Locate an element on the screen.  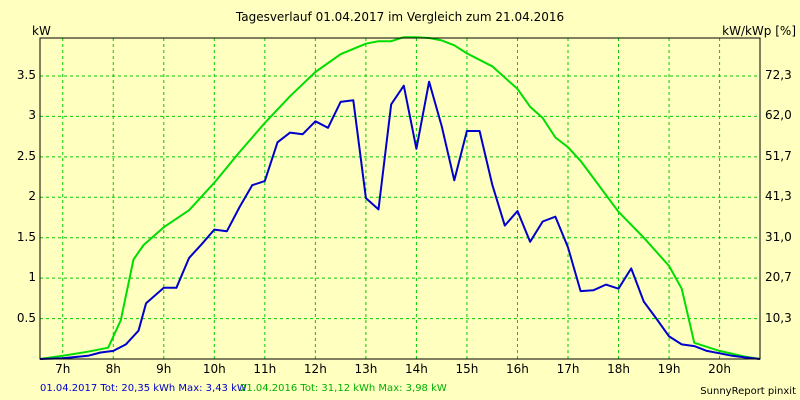
y-tick-label-right: 72,3 is located at coordinates (778, 75).